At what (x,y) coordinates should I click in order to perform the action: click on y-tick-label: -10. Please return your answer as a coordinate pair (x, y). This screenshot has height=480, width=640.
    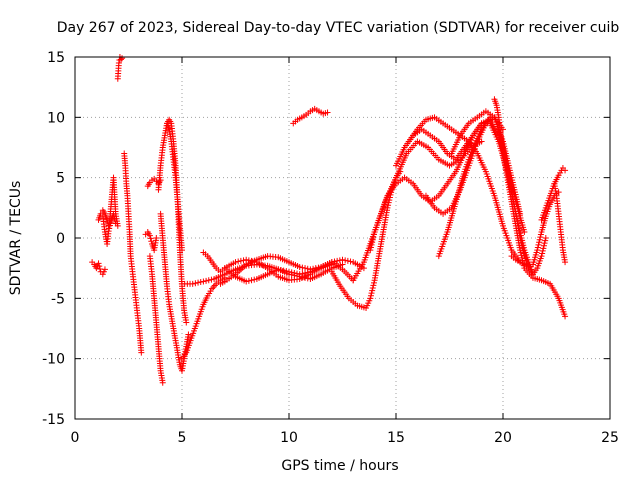
    Looking at the image, I should click on (53, 360).